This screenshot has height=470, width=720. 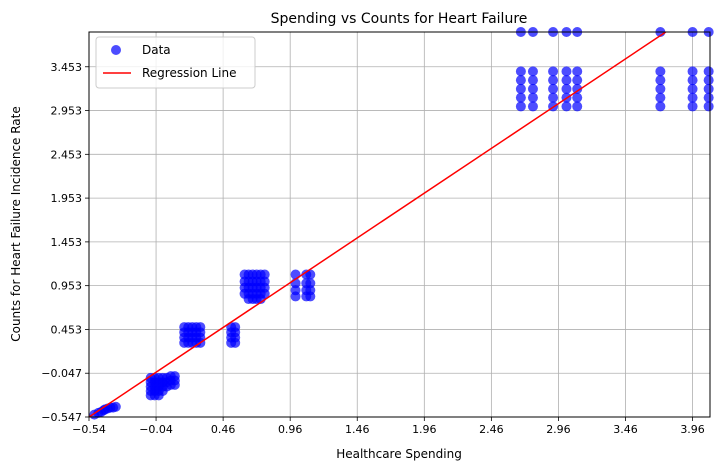 What do you see at coordinates (116, 50) in the screenshot?
I see `legend-data-marker` at bounding box center [116, 50].